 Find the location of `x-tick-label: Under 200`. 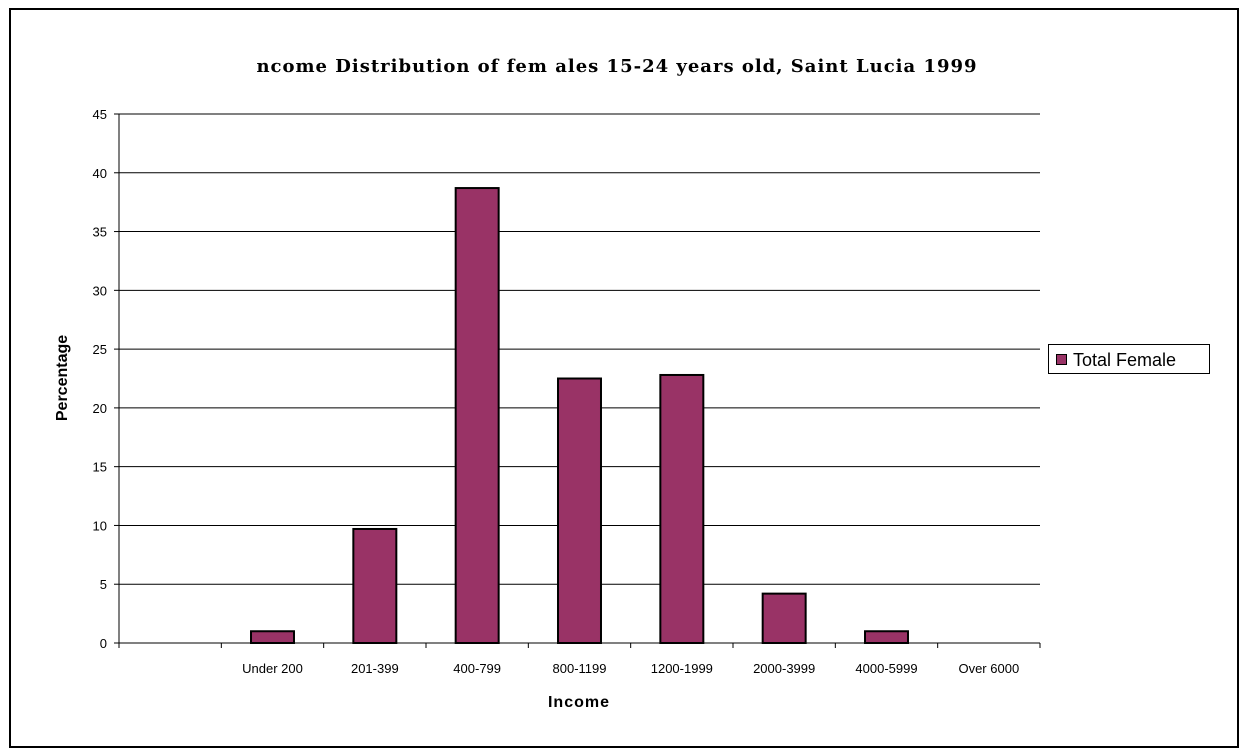

x-tick-label: Under 200 is located at coordinates (272, 668).